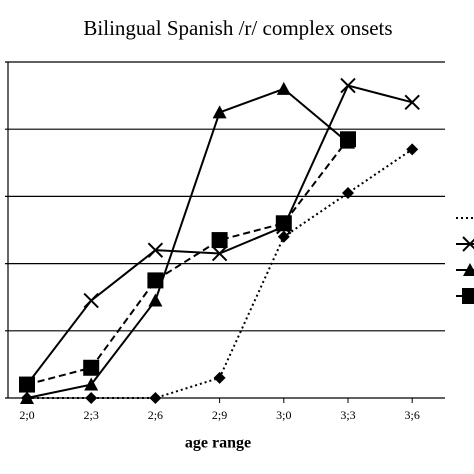 The width and height of the screenshot is (474, 474). What do you see at coordinates (237, 28) in the screenshot?
I see `chart-title: Bilingual Spanish /r/ complex onsets` at bounding box center [237, 28].